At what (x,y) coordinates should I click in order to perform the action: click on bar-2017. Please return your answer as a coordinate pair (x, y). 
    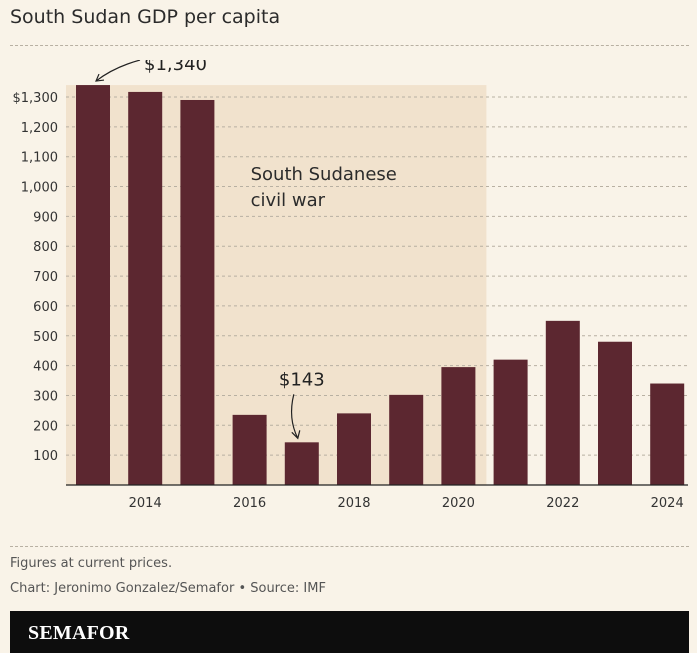
    Looking at the image, I should click on (301, 463).